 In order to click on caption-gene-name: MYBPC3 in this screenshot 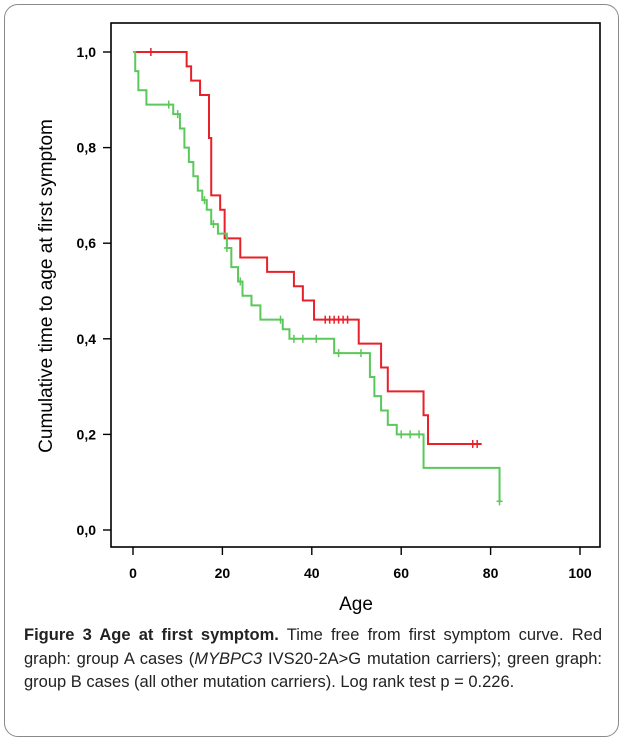, I will do `click(228, 658)`.